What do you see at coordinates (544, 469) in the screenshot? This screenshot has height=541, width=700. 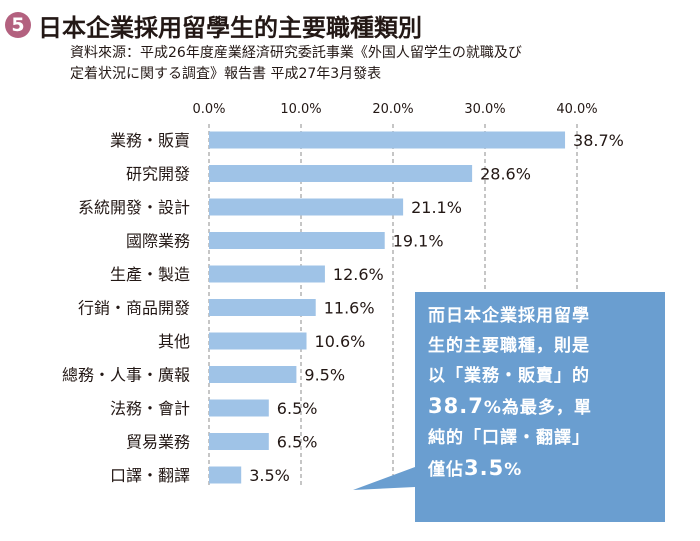 I see `callout-line-6: 僅佔3.5%` at bounding box center [544, 469].